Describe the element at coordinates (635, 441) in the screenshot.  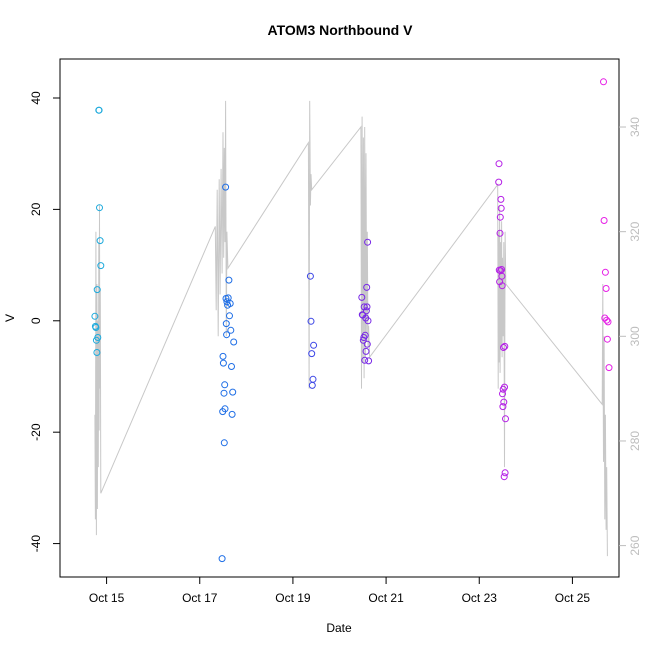
I see `y2-tick-label: 280` at that location.